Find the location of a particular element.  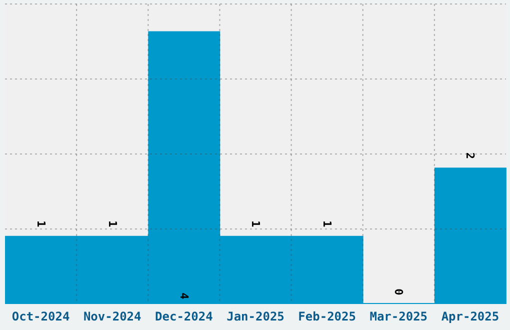

x-tick-label: Apr-2025 is located at coordinates (470, 317).